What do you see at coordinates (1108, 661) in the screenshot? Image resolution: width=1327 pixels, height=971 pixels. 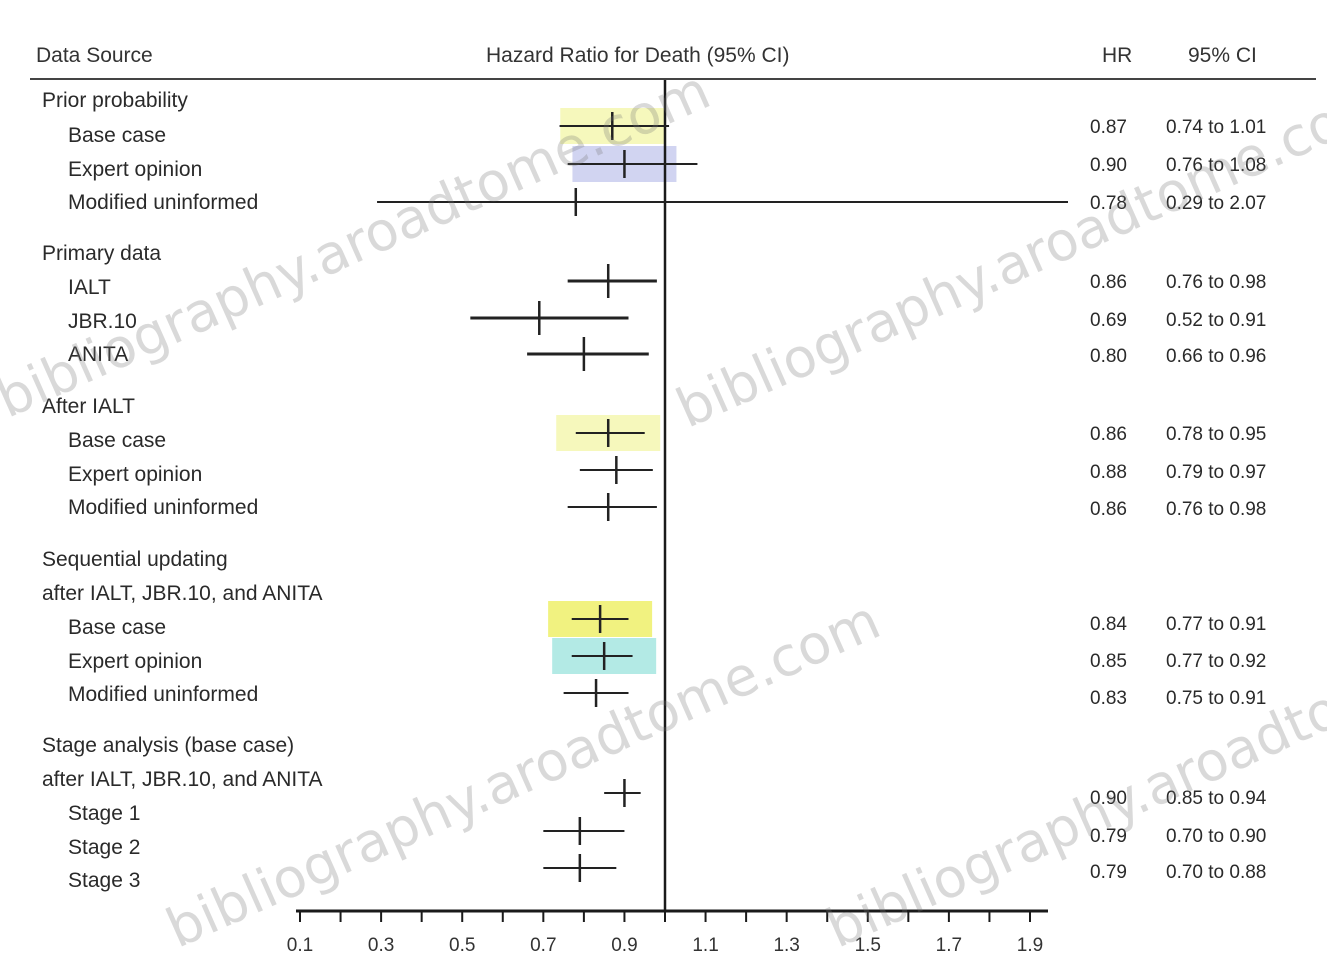 I see `hr-value: 0.85` at bounding box center [1108, 661].